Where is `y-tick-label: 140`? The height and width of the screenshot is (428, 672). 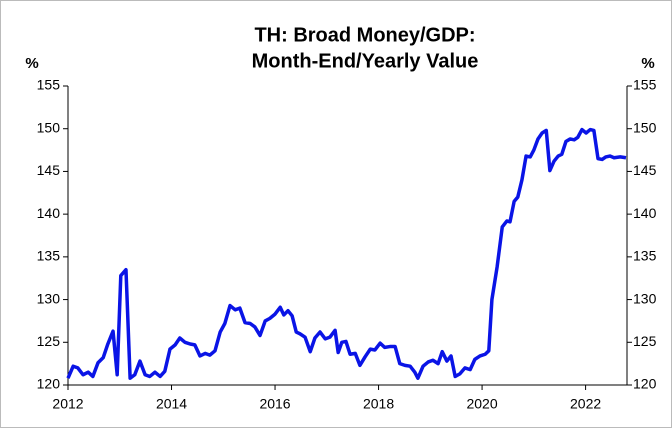
y-tick-label: 140 is located at coordinates (49, 213).